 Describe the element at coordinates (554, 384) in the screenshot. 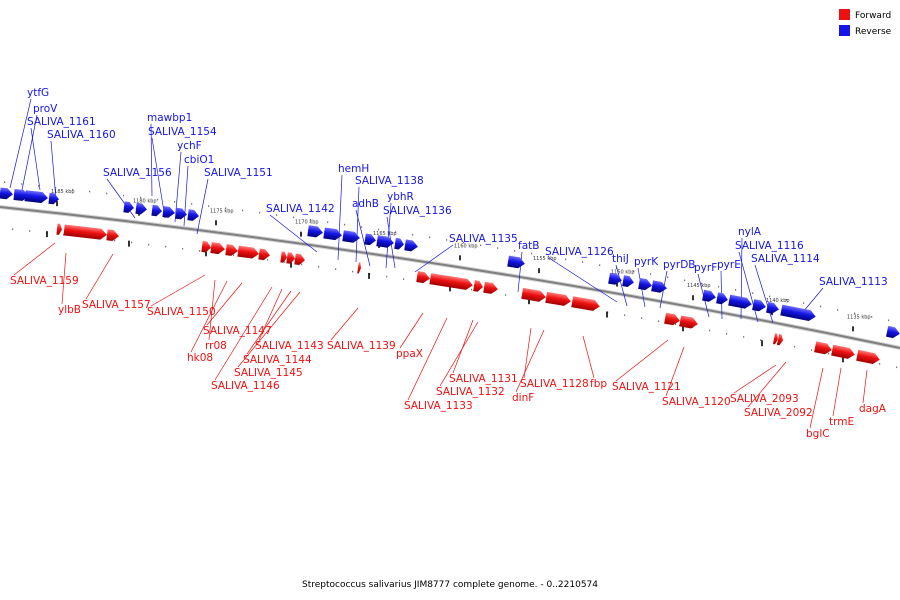

I see `forward-gene-label-saliva-1128: SALIVA_1128` at that location.